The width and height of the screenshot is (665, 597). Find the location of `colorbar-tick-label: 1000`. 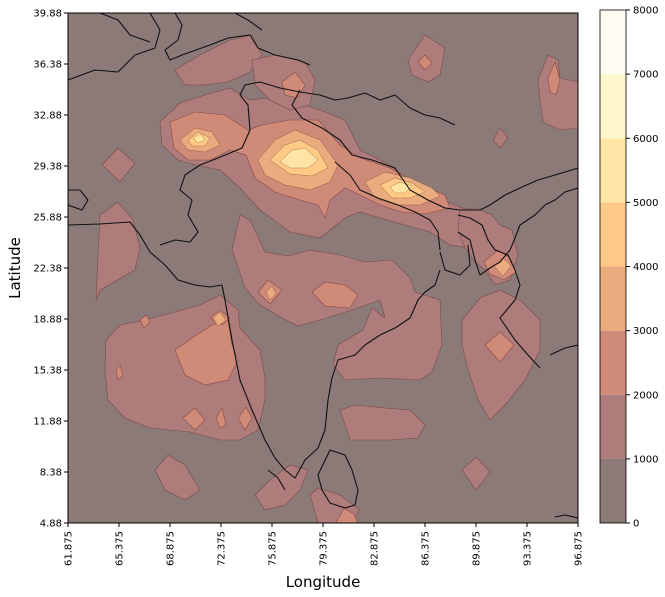

colorbar-tick-label: 1000 is located at coordinates (645, 459).